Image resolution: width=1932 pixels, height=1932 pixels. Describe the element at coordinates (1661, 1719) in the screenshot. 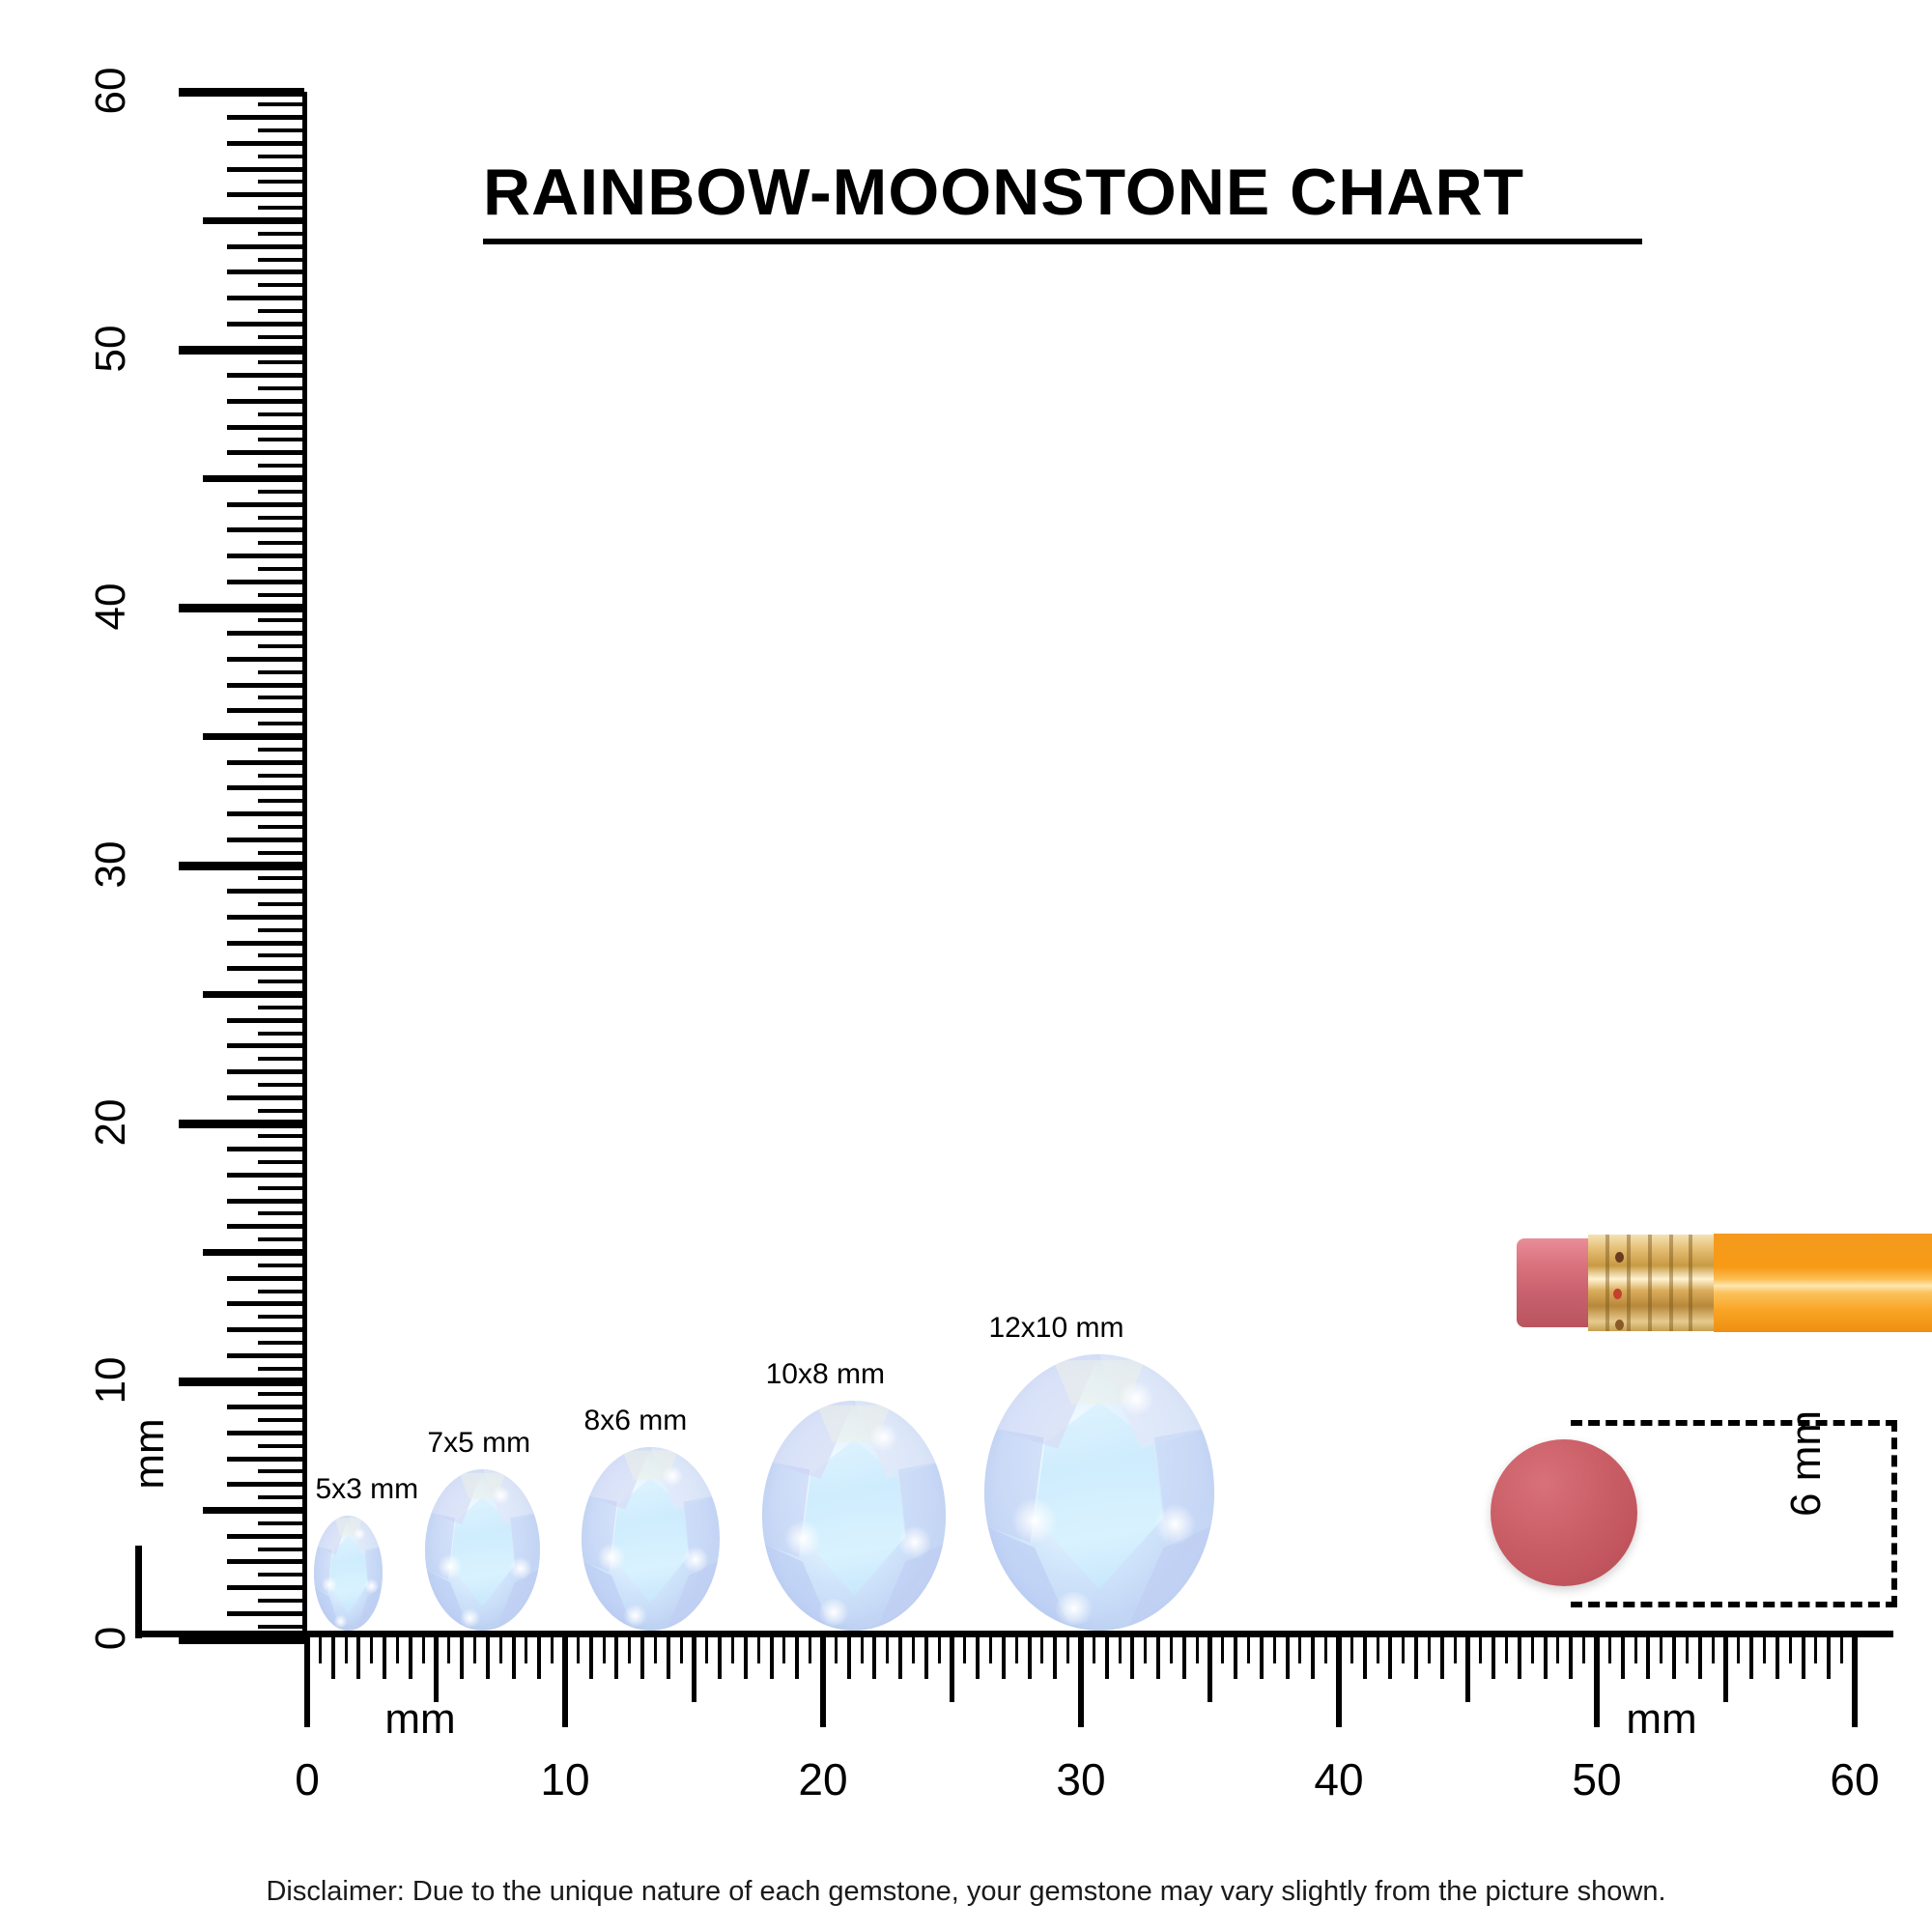

I see `horizontal-ruler-unit-label-right: mm` at that location.